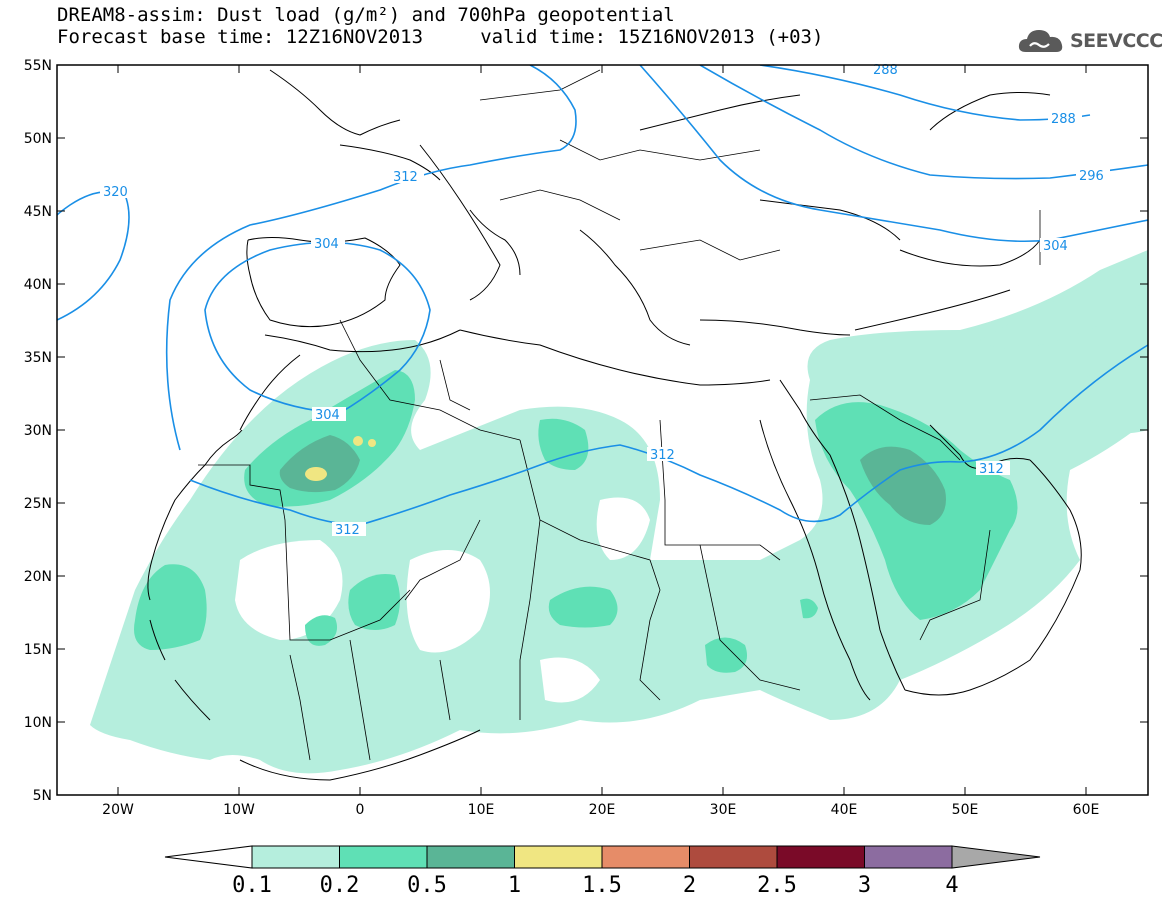 The image size is (1165, 907). I want to click on lon-label: 0, so click(360, 810).